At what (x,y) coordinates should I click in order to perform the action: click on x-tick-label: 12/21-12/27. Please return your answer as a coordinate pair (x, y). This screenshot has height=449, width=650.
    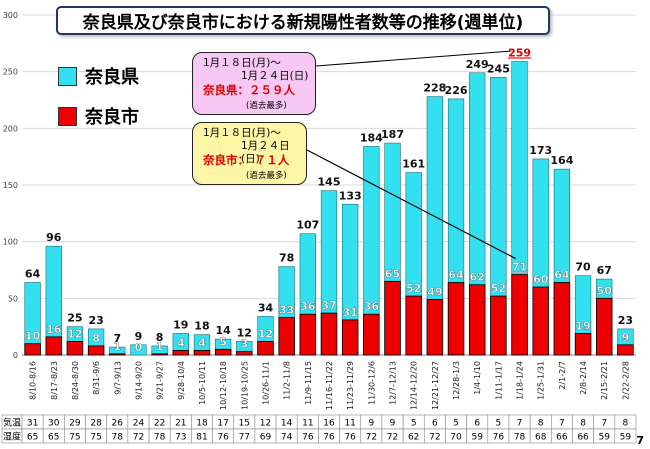
    Looking at the image, I should click on (435, 385).